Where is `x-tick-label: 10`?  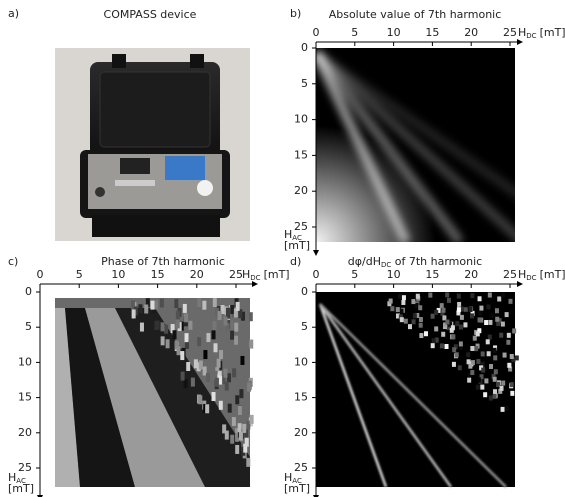
x-tick-label: 10 is located at coordinates (394, 32).